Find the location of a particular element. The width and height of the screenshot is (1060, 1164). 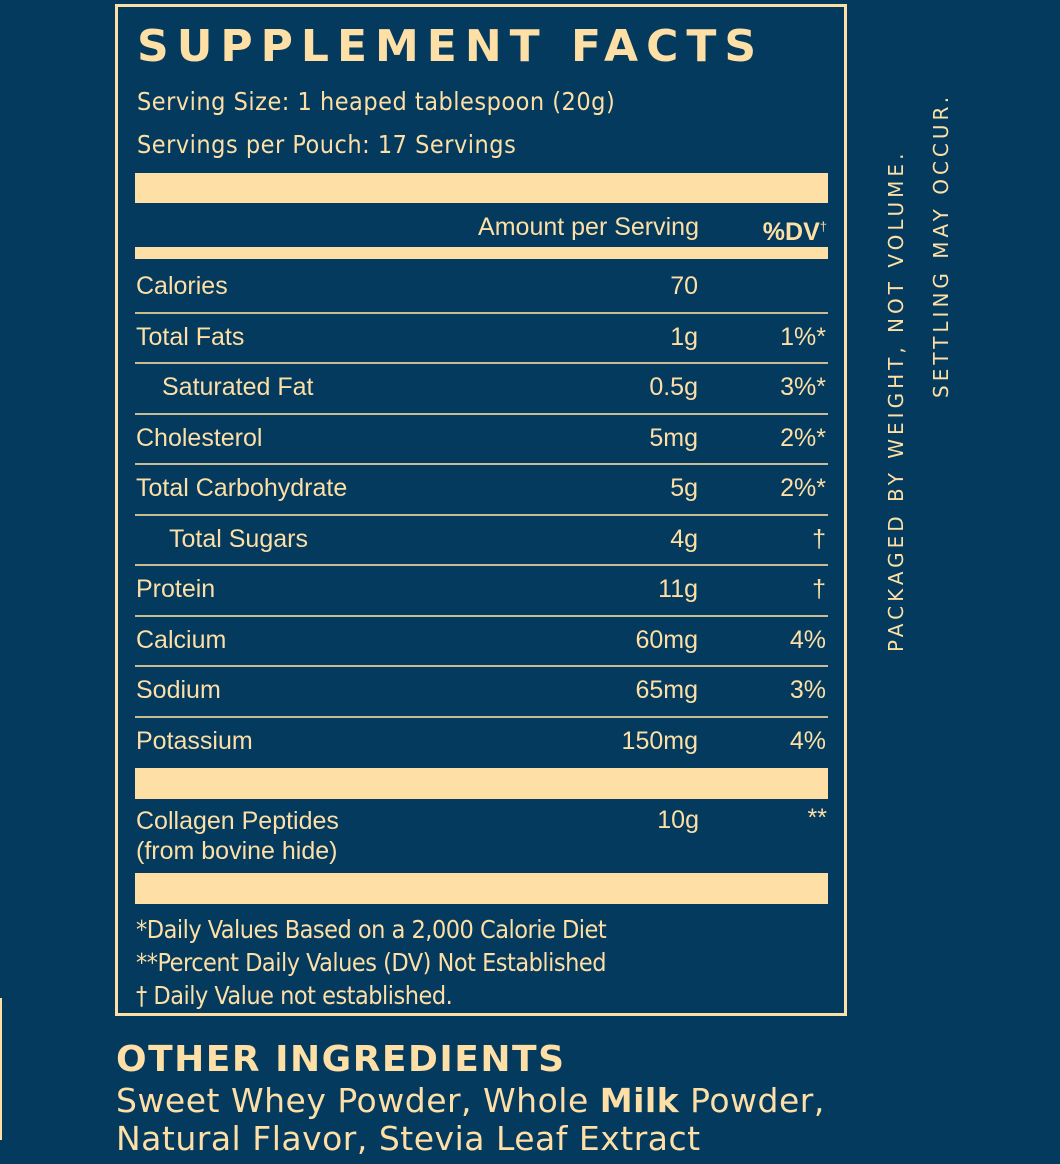

collagen-name-line2: (from bovine hide) is located at coordinates (237, 851).